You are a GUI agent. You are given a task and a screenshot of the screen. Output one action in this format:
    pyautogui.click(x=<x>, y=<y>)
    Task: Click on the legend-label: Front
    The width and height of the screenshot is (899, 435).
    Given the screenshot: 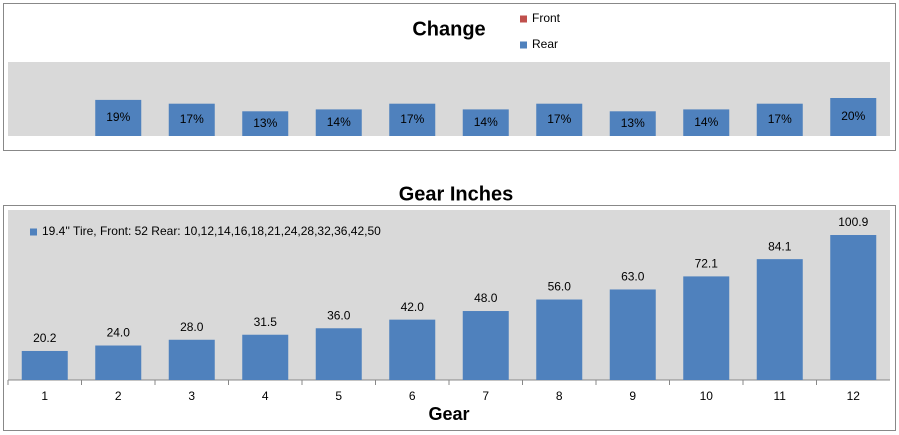 What is the action you would take?
    pyautogui.click(x=546, y=18)
    